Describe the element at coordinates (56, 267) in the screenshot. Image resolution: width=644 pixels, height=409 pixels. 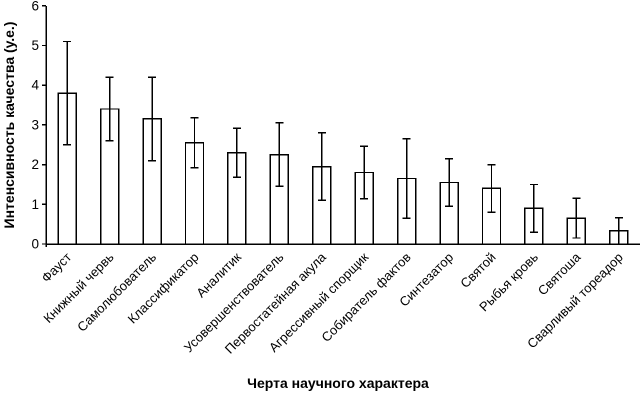
I see `x-category-label: Фауст` at that location.